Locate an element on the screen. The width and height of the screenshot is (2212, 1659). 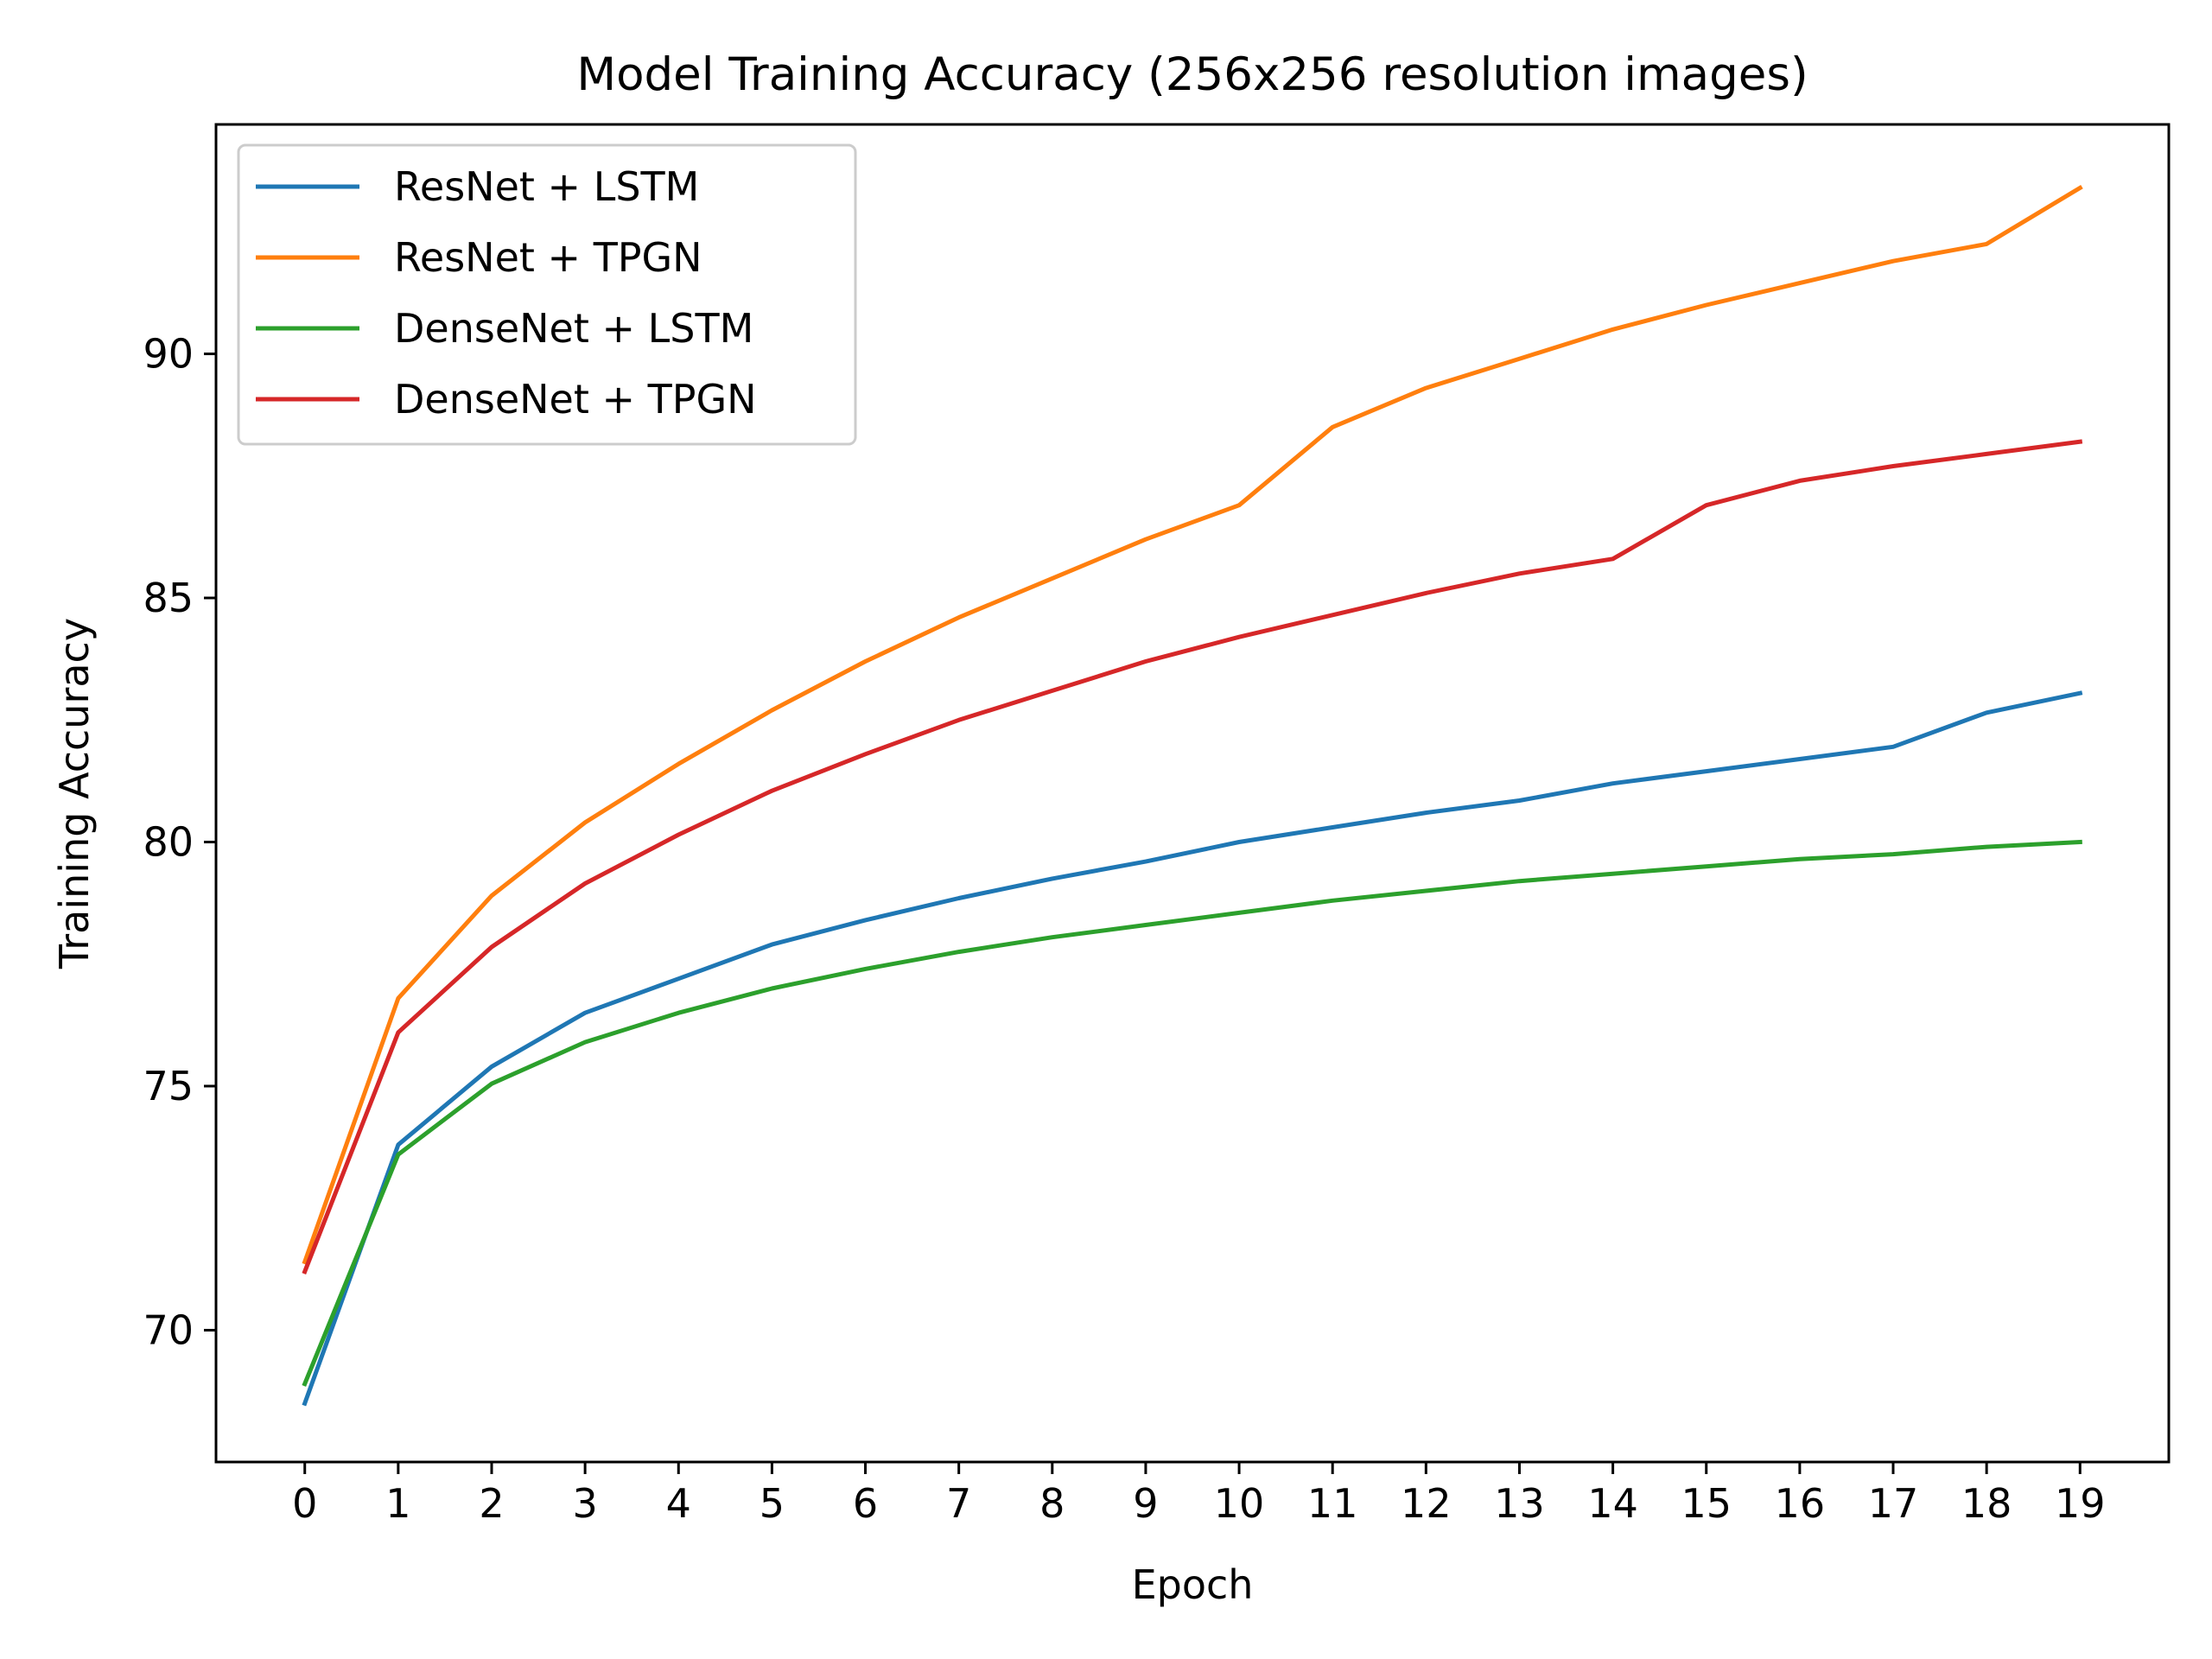
legend-box is located at coordinates (547, 294).